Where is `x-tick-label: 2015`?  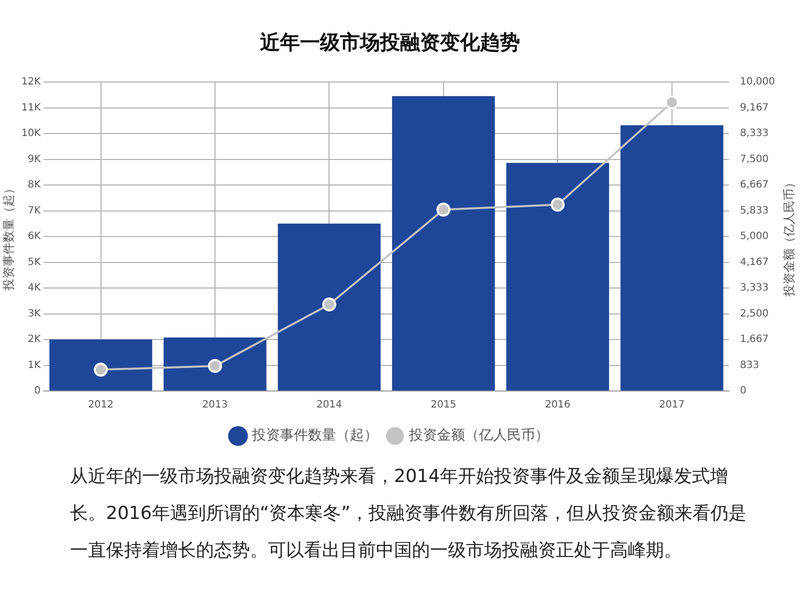 x-tick-label: 2015 is located at coordinates (443, 405).